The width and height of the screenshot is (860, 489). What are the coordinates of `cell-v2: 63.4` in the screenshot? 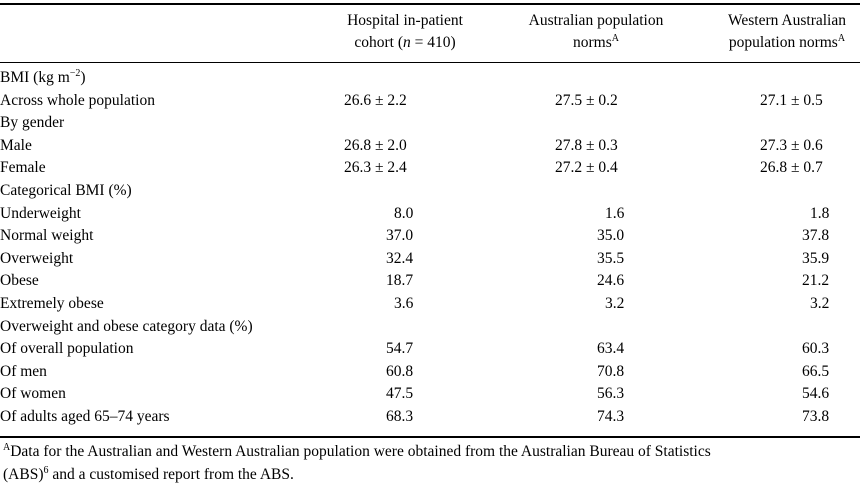 It's located at (635, 349).